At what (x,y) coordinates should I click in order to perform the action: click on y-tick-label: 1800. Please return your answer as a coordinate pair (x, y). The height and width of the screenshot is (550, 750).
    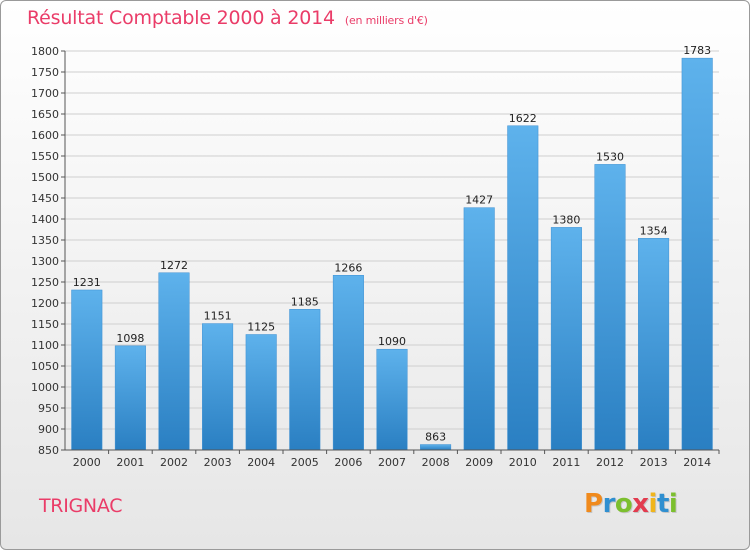
    Looking at the image, I should click on (45, 51).